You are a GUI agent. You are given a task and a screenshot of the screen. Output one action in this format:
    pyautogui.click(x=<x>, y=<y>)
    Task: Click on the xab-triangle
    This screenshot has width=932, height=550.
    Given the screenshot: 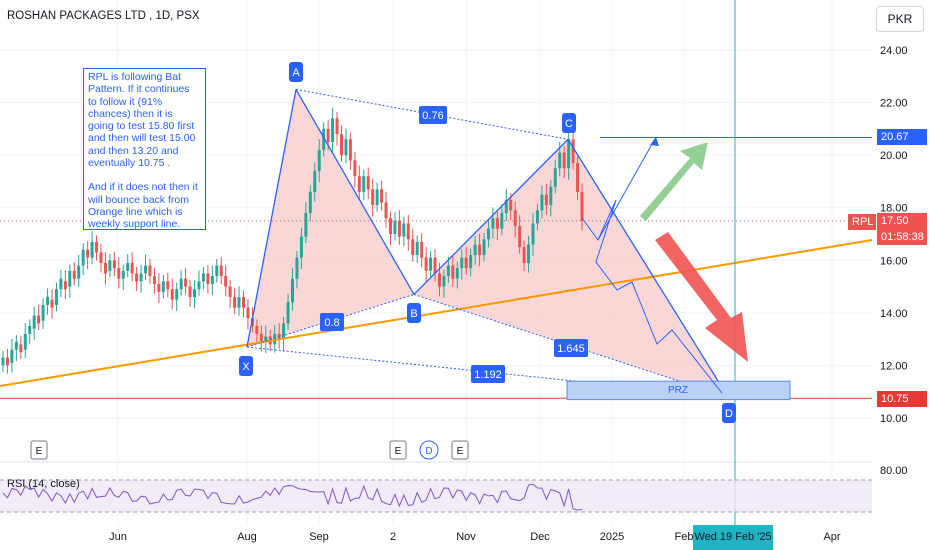 What is the action you would take?
    pyautogui.click(x=330, y=218)
    